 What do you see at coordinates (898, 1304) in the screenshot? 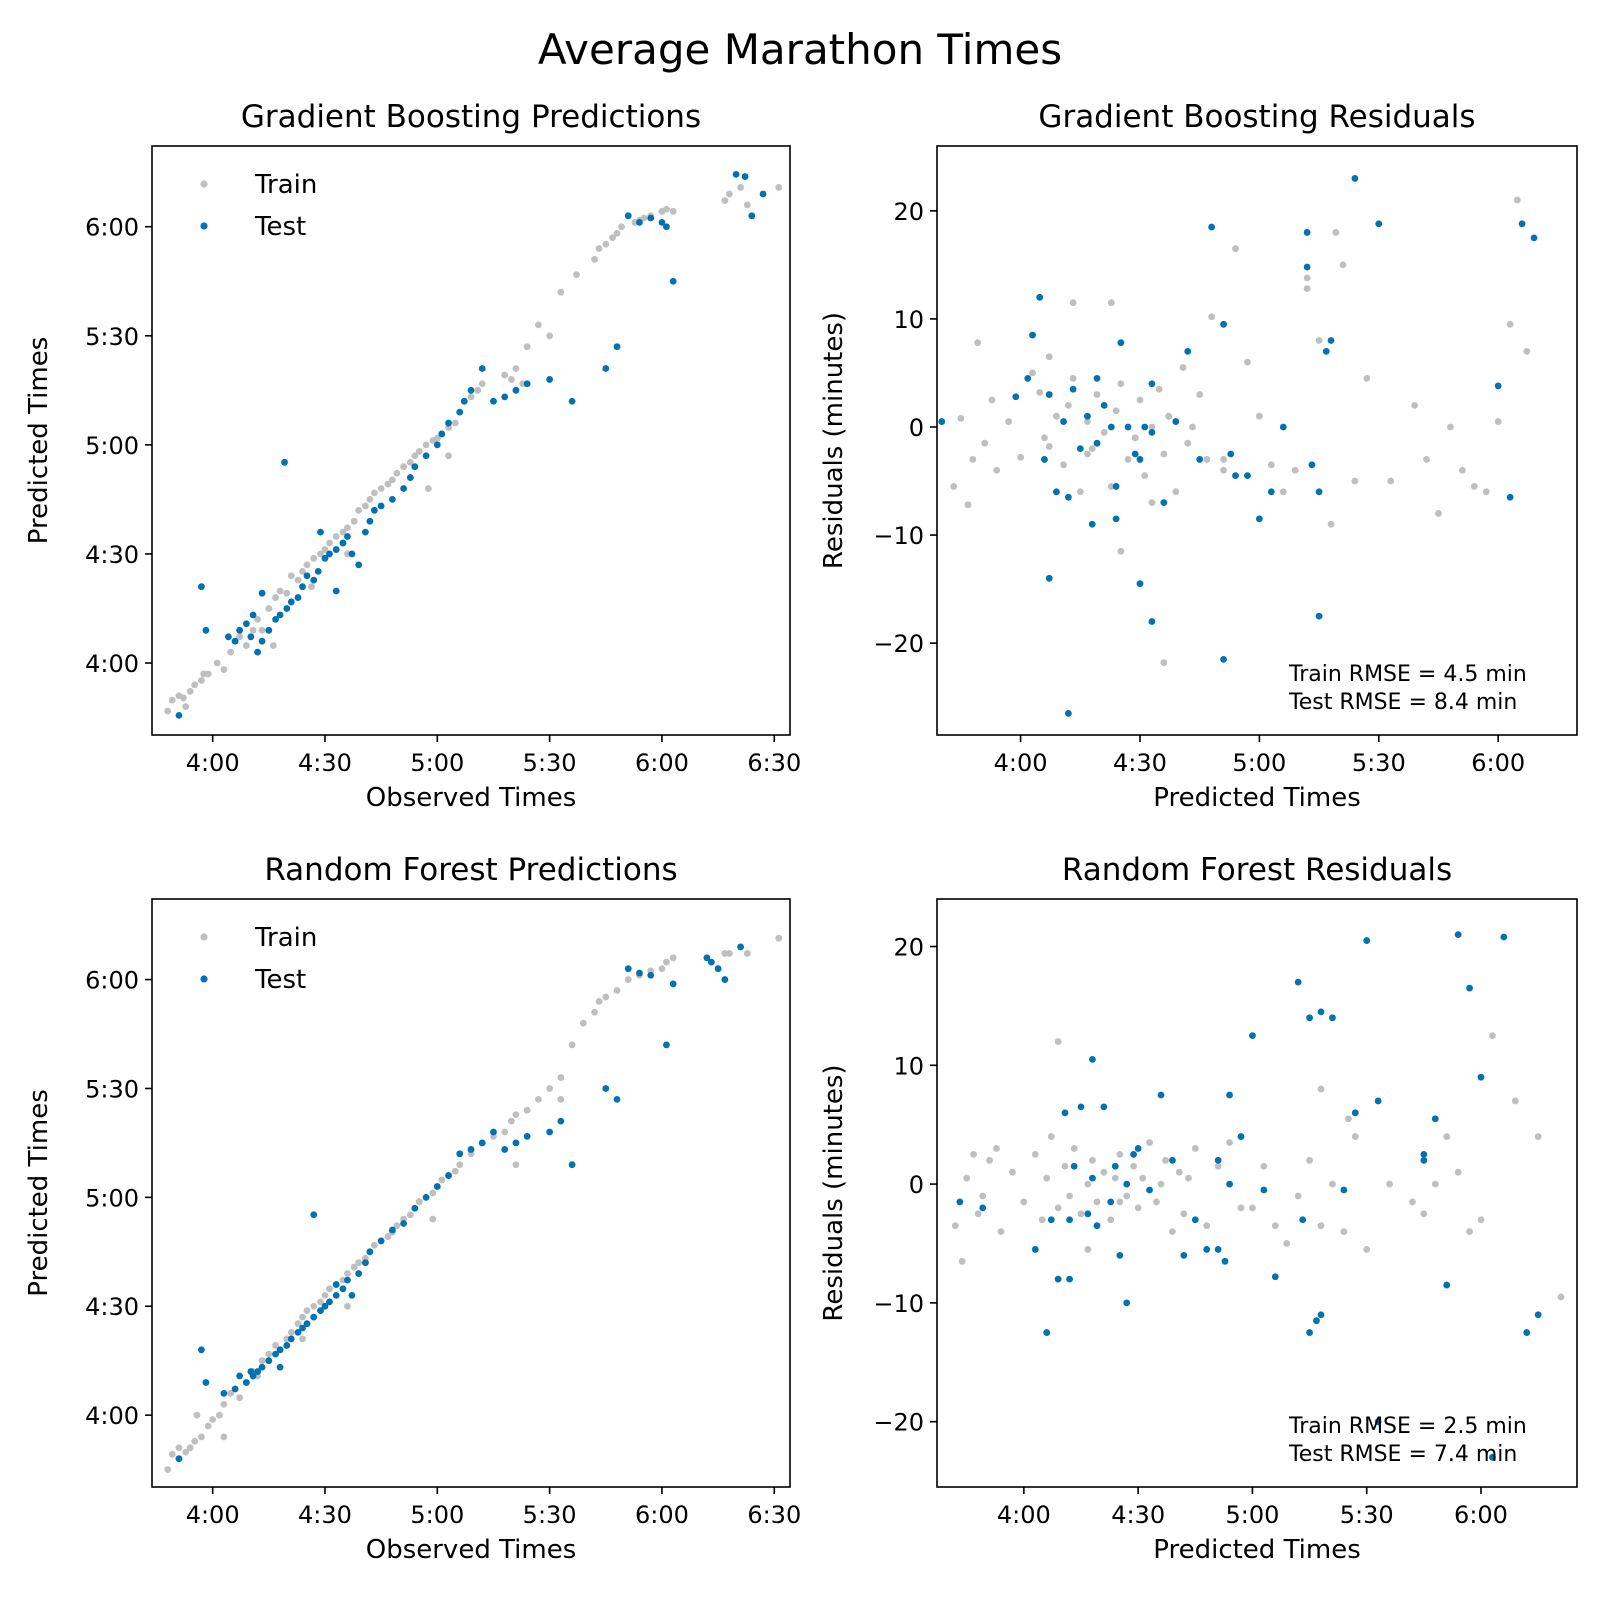
I see `y-tick-label: −10` at bounding box center [898, 1304].